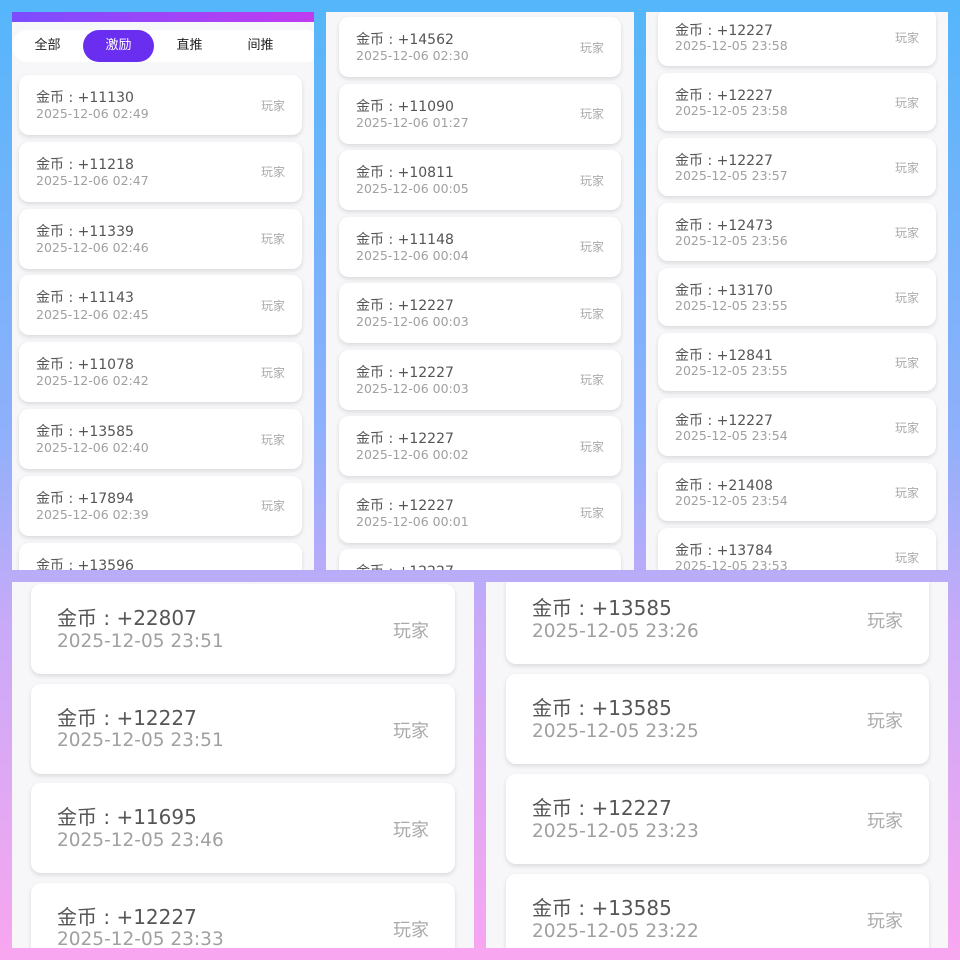  Describe the element at coordinates (615, 931) in the screenshot. I see `record-time: 2025-12-05 23:22` at that location.